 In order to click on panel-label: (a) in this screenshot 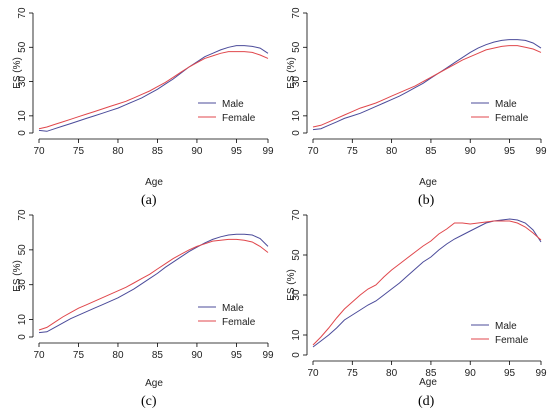, I will do `click(149, 200)`.